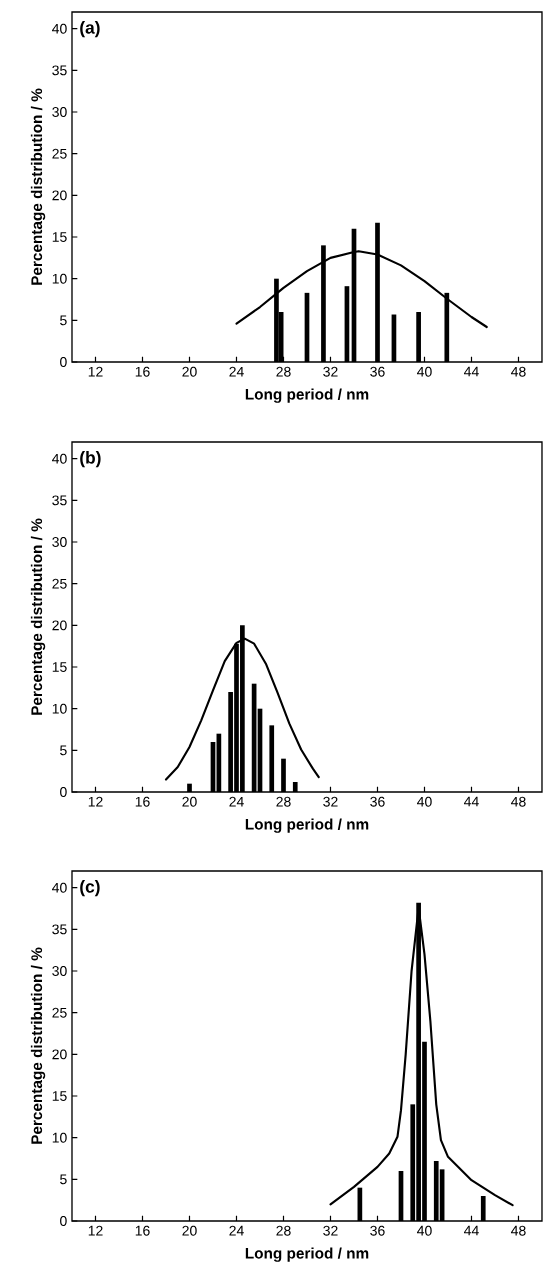 The width and height of the screenshot is (545, 1279). Describe the element at coordinates (90, 888) in the screenshot. I see `annotation: (c)` at that location.